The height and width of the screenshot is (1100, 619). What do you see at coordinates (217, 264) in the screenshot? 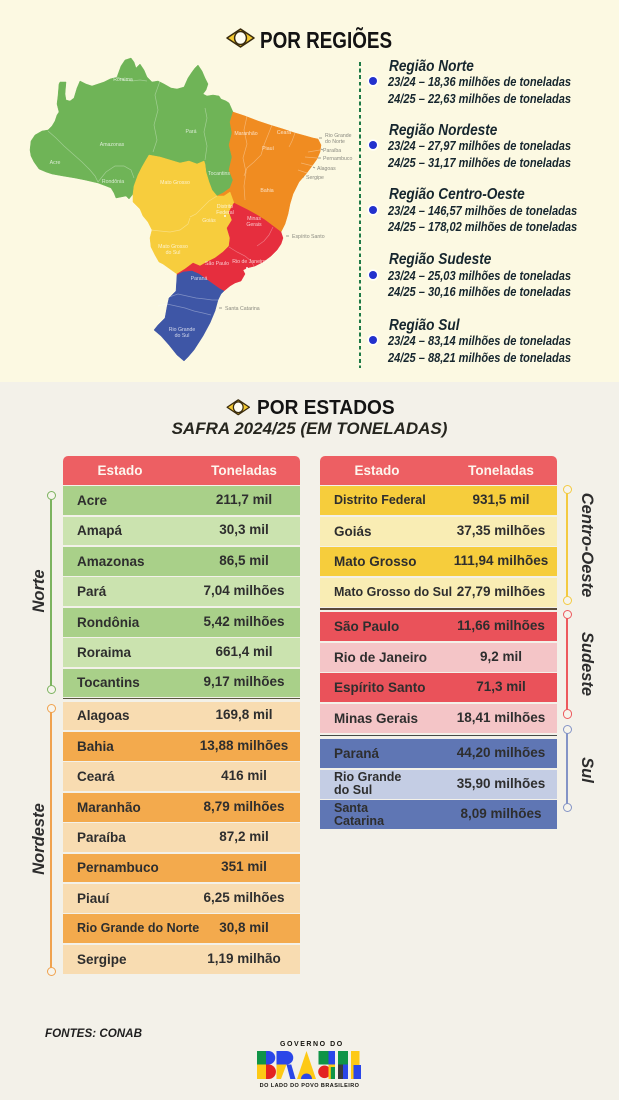
I see `svg-text: São Paulo` at bounding box center [217, 264].